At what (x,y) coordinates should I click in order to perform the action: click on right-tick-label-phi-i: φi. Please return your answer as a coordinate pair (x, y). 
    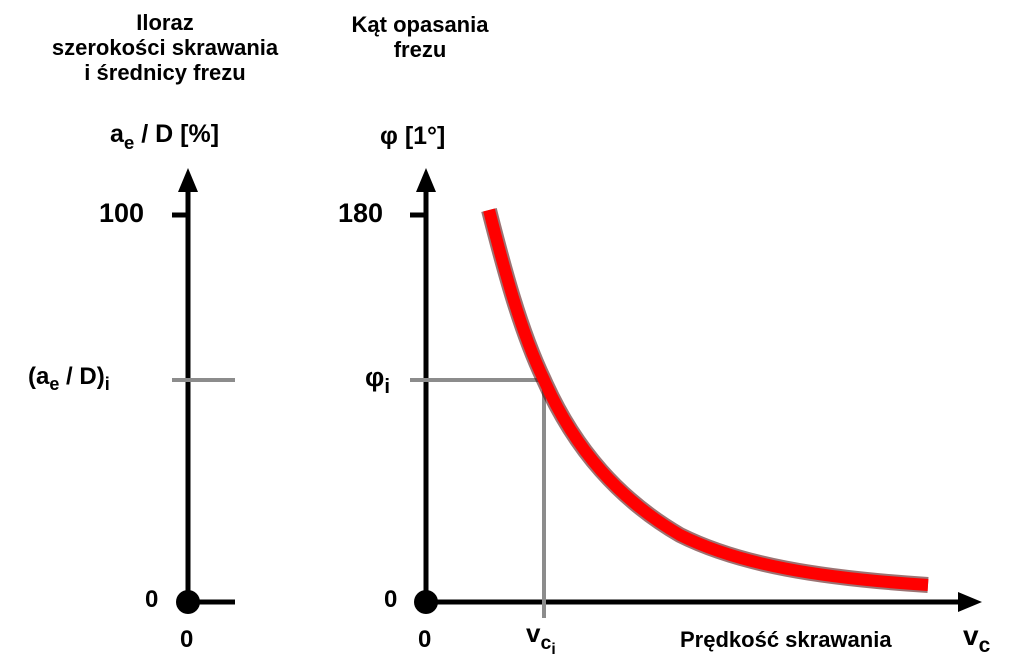
    Looking at the image, I should click on (377, 380).